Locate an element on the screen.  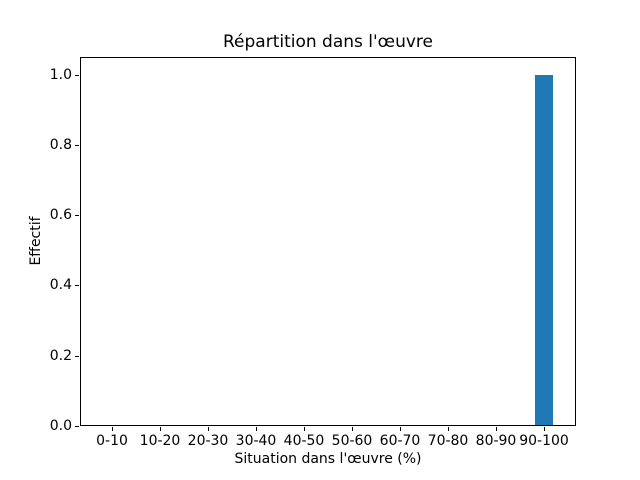
chart-title: Répartition dans l'œuvre is located at coordinates (327, 42).